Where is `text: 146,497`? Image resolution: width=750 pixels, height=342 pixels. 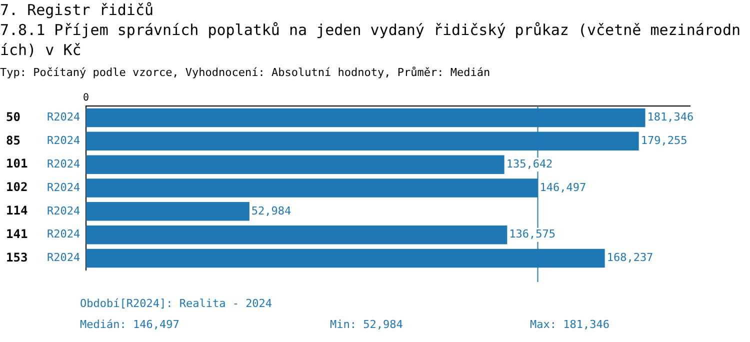
text: 146,497 is located at coordinates (563, 187).